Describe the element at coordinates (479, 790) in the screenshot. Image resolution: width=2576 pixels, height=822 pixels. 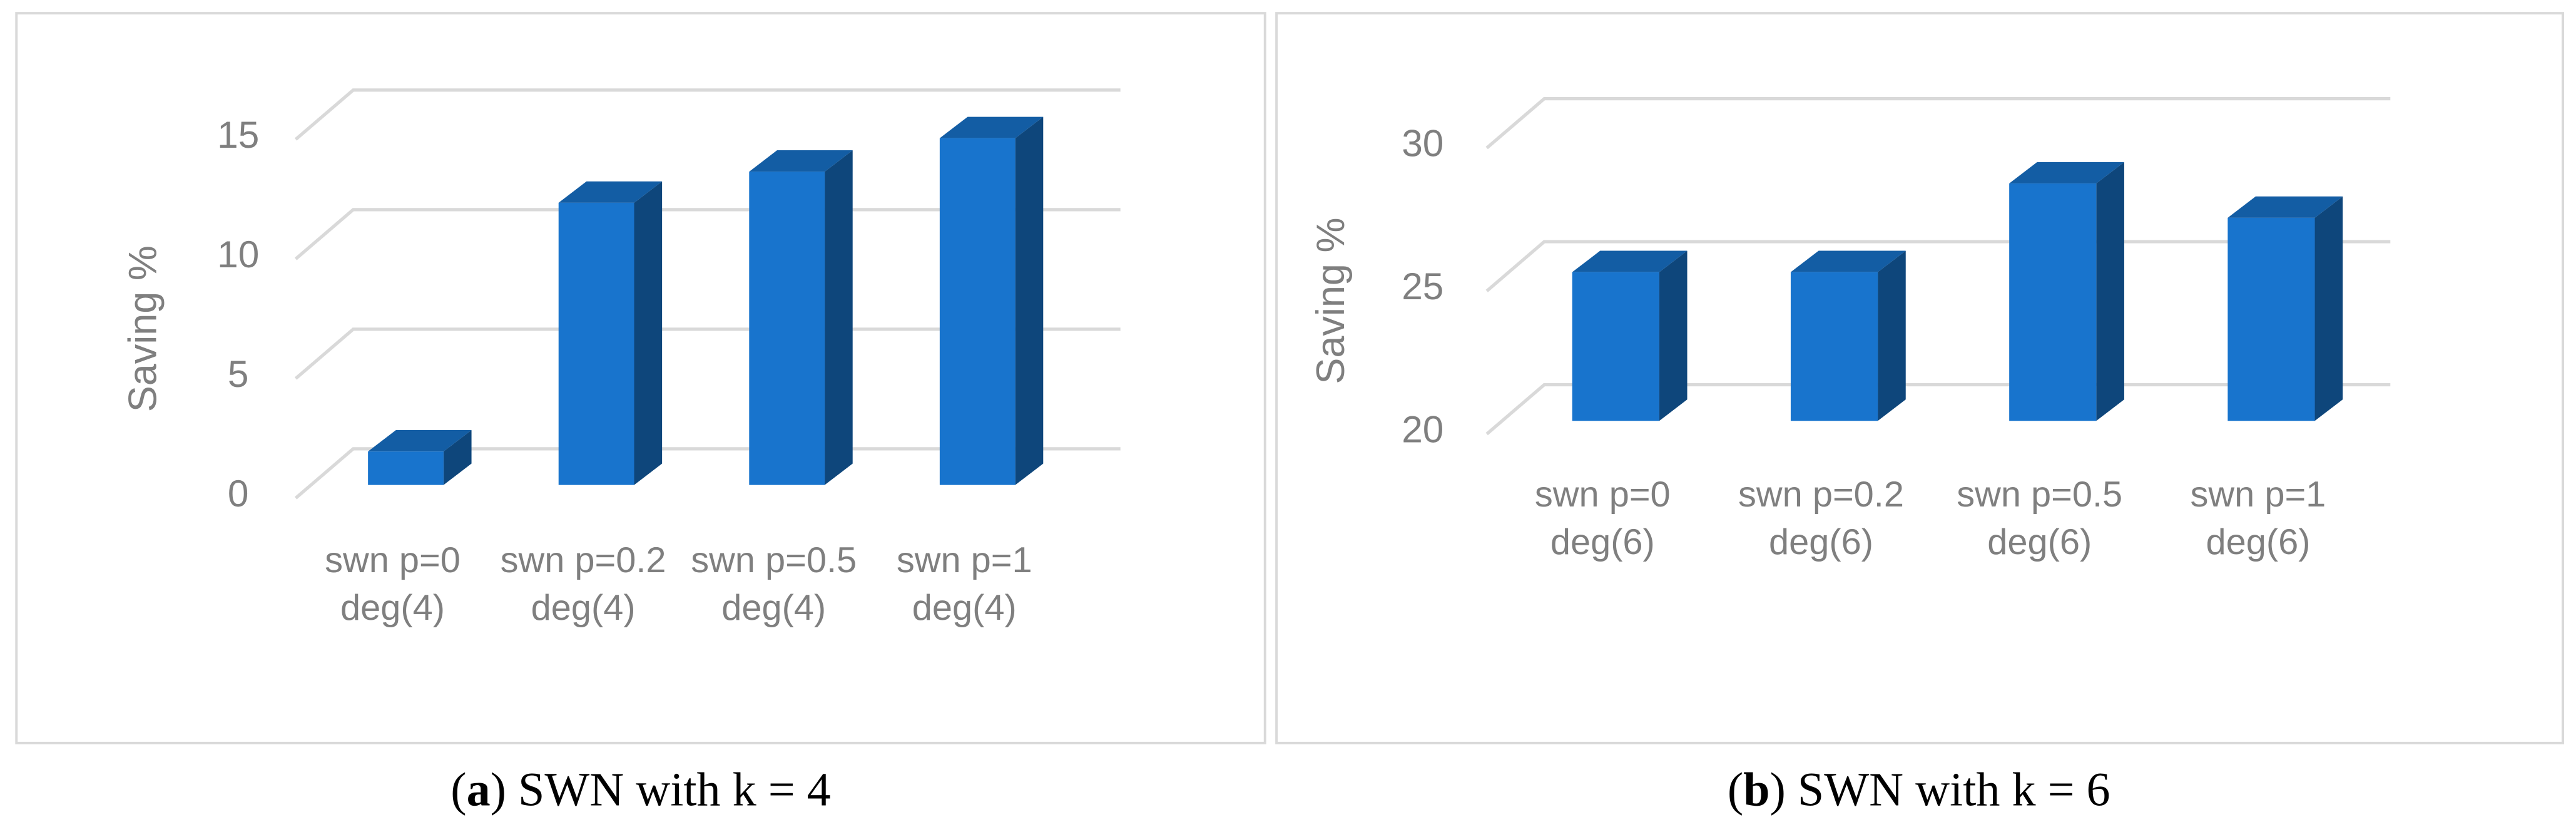
I see `caption-part: a` at that location.